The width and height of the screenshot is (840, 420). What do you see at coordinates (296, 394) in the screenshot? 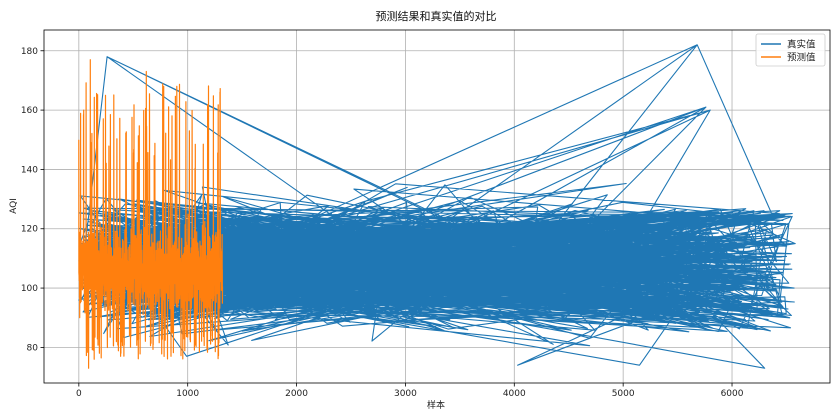
I see `x-tick-label: 2000` at bounding box center [296, 394].